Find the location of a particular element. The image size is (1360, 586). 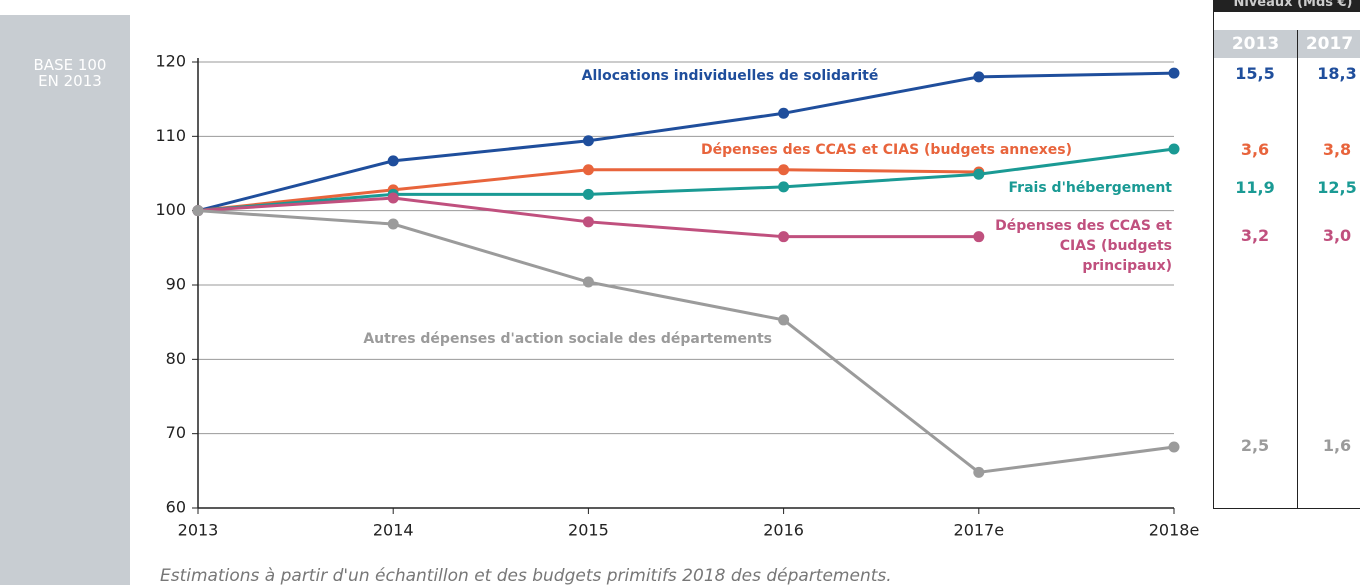

side-label: BASE 100 EN 2013 is located at coordinates (70, 73).